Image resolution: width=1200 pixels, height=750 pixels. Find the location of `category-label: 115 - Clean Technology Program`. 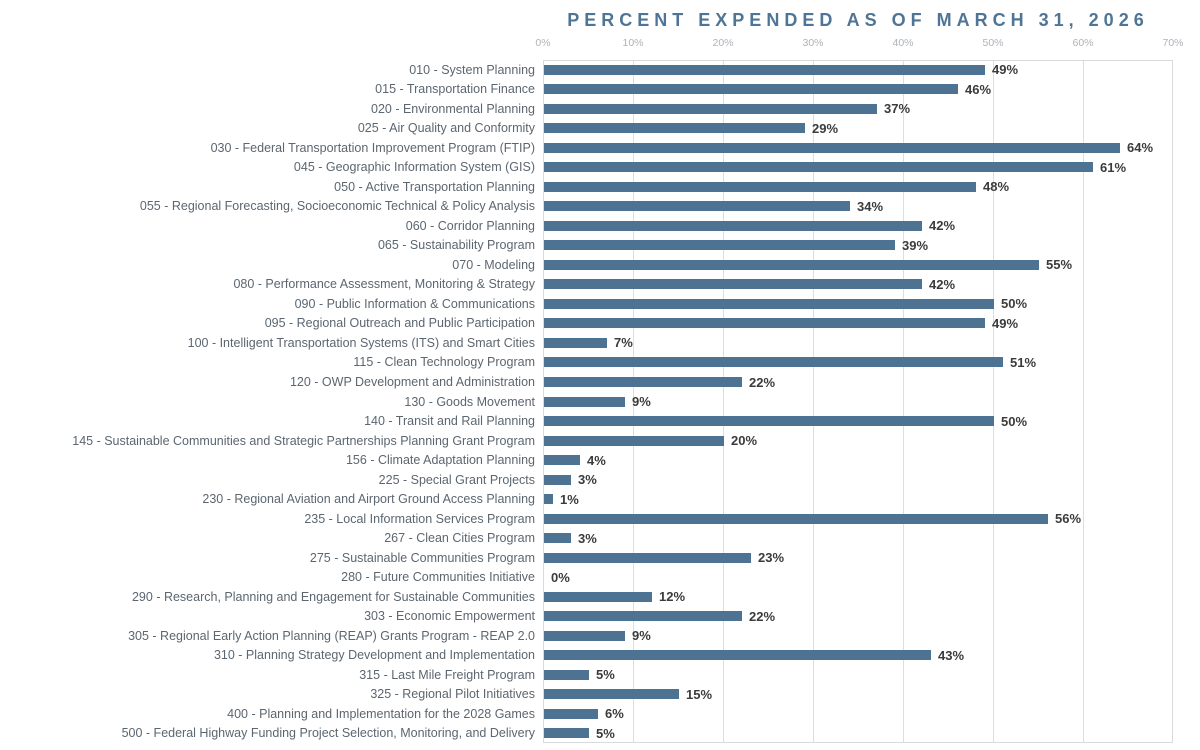

category-label: 115 - Clean Technology Program is located at coordinates (444, 362).